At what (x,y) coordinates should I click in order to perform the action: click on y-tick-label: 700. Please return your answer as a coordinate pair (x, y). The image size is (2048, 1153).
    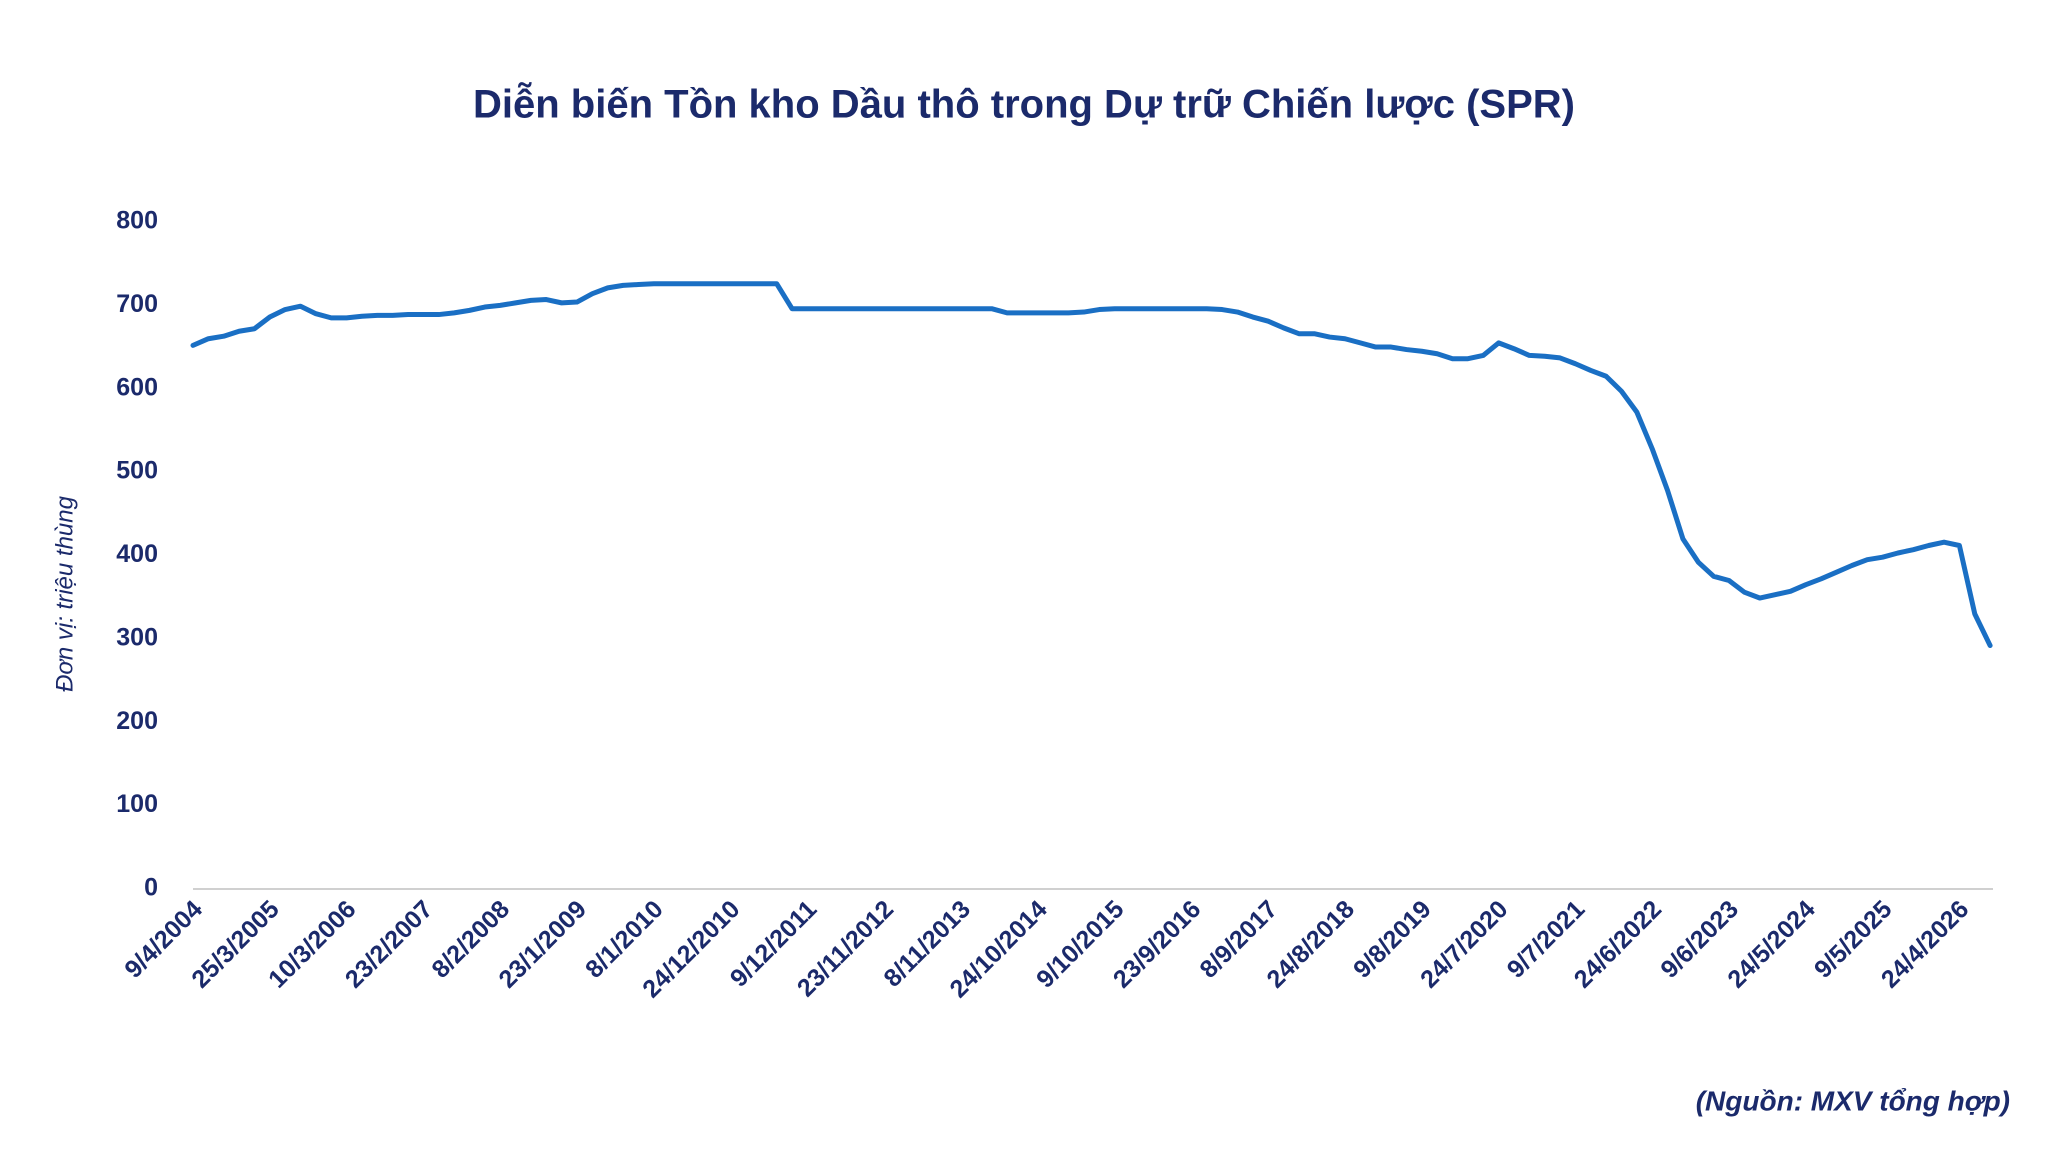
    Looking at the image, I should click on (137, 304).